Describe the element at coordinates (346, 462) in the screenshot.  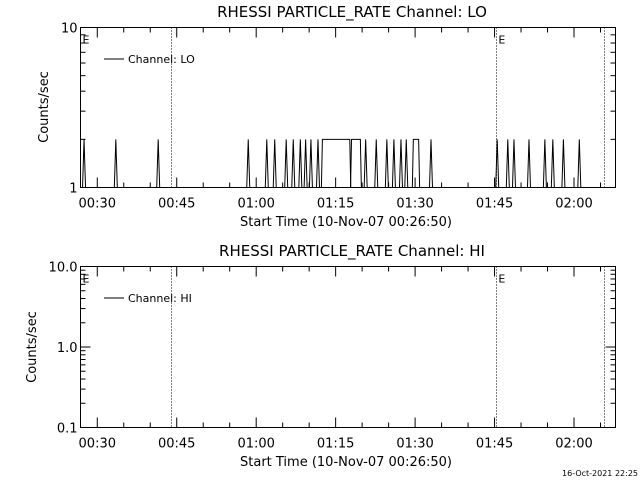
I see `hi-x-axis-label: Start Time (10-Nov-07 00:26:50)` at that location.